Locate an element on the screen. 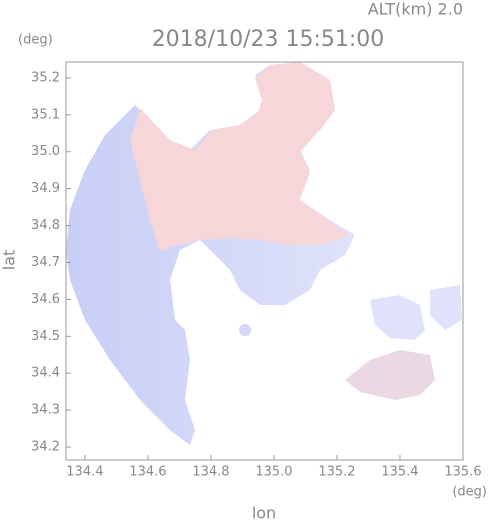 The width and height of the screenshot is (491, 521). y-tick-label: 34.6 is located at coordinates (45, 299).